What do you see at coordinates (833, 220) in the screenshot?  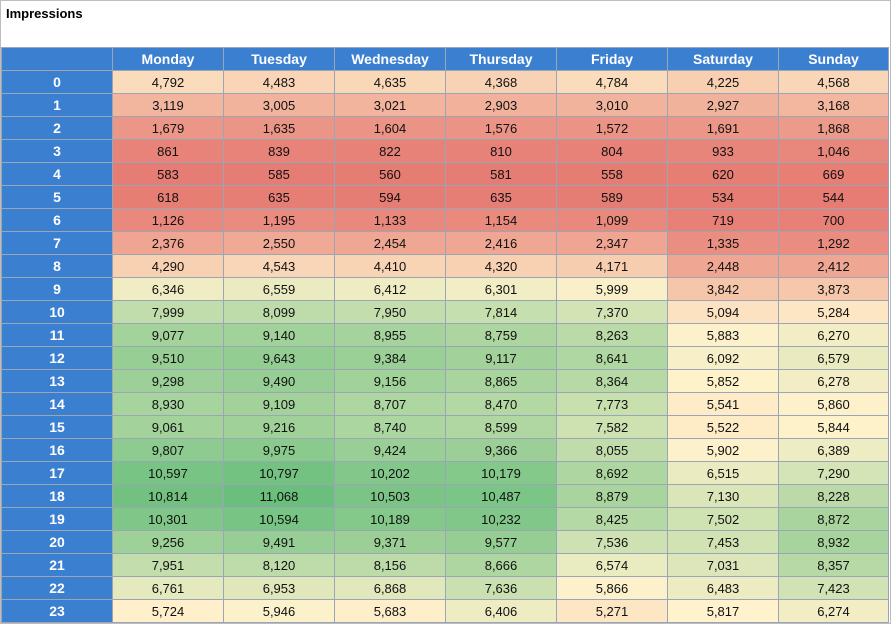 I see `heatmap-cell: 700` at bounding box center [833, 220].